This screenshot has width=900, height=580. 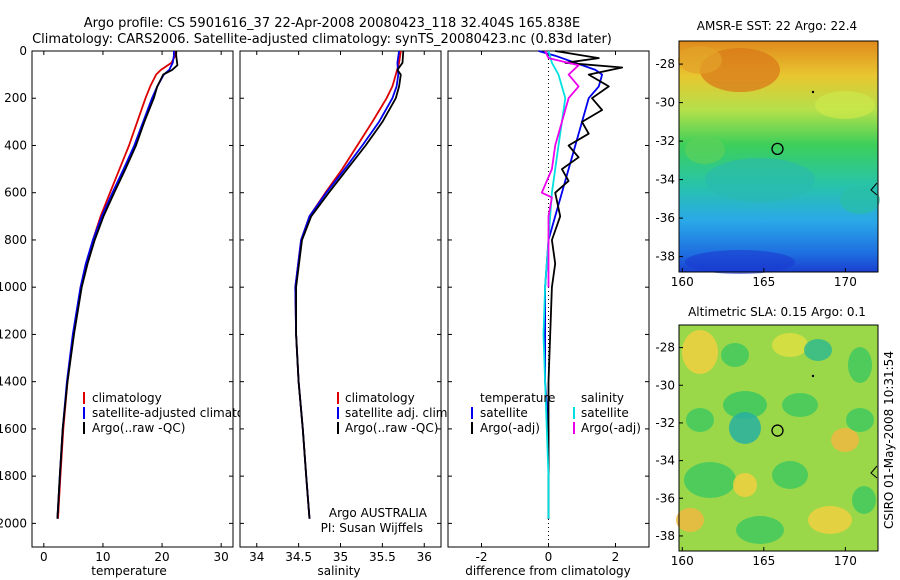 I want to click on sst-map-frame, so click(x=778, y=156).